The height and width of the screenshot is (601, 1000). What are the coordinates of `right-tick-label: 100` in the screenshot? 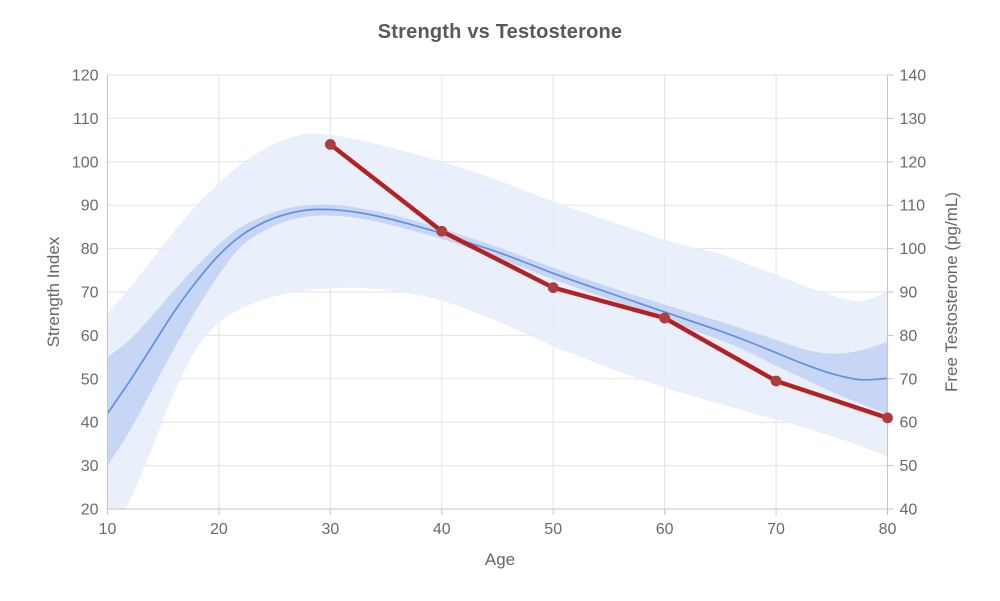 It's located at (913, 249).